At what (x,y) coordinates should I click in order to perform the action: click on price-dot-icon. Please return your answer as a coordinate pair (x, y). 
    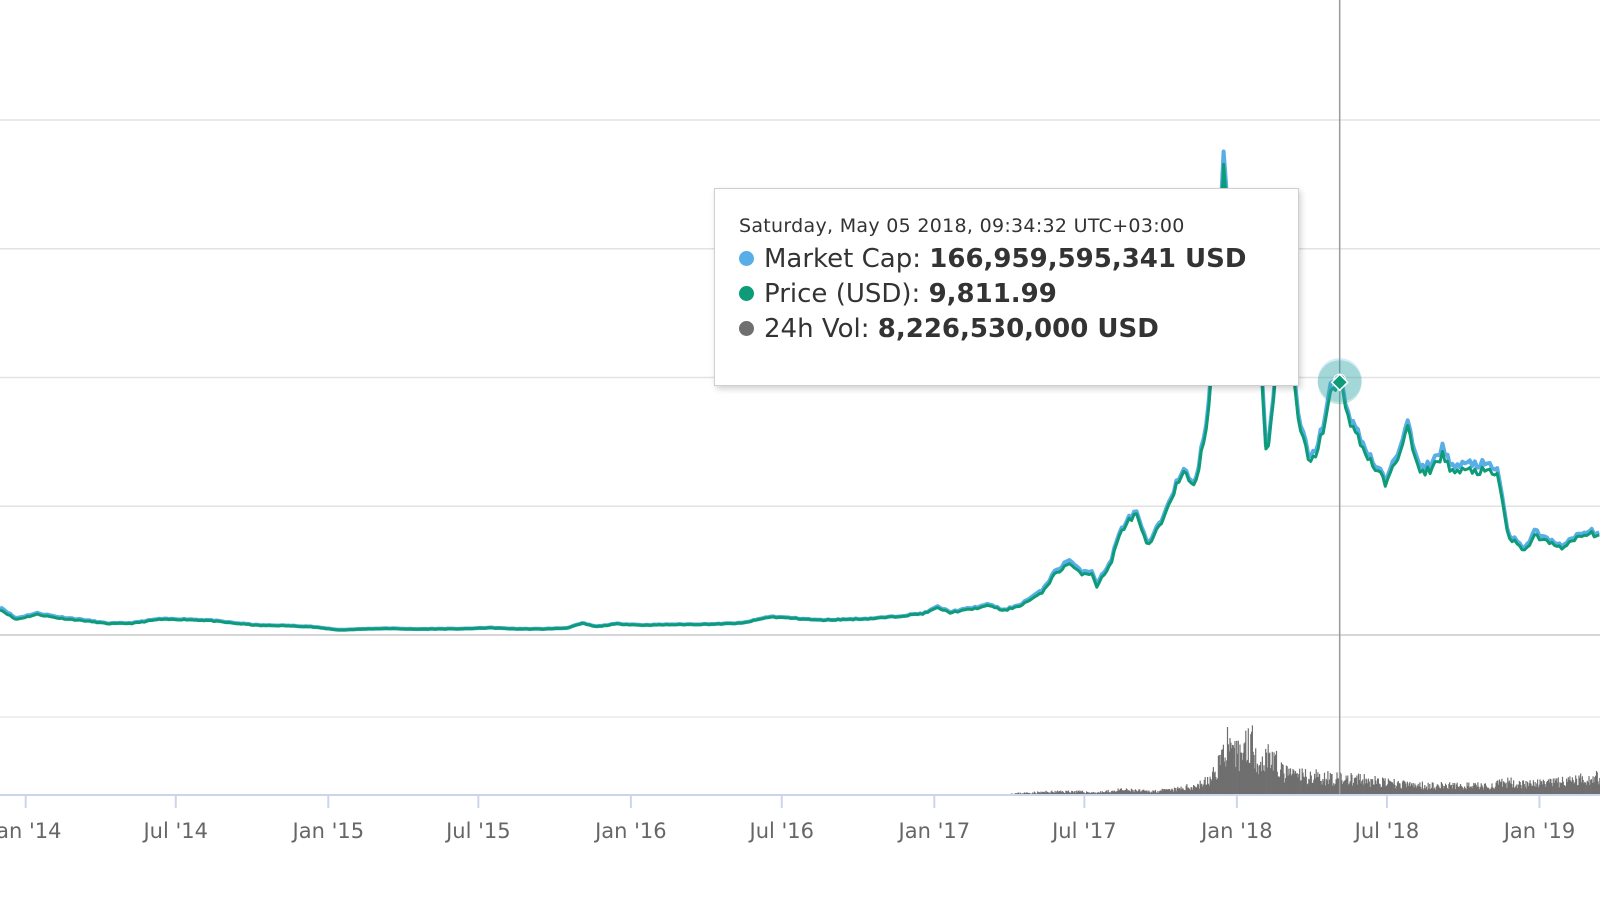
    Looking at the image, I should click on (746, 293).